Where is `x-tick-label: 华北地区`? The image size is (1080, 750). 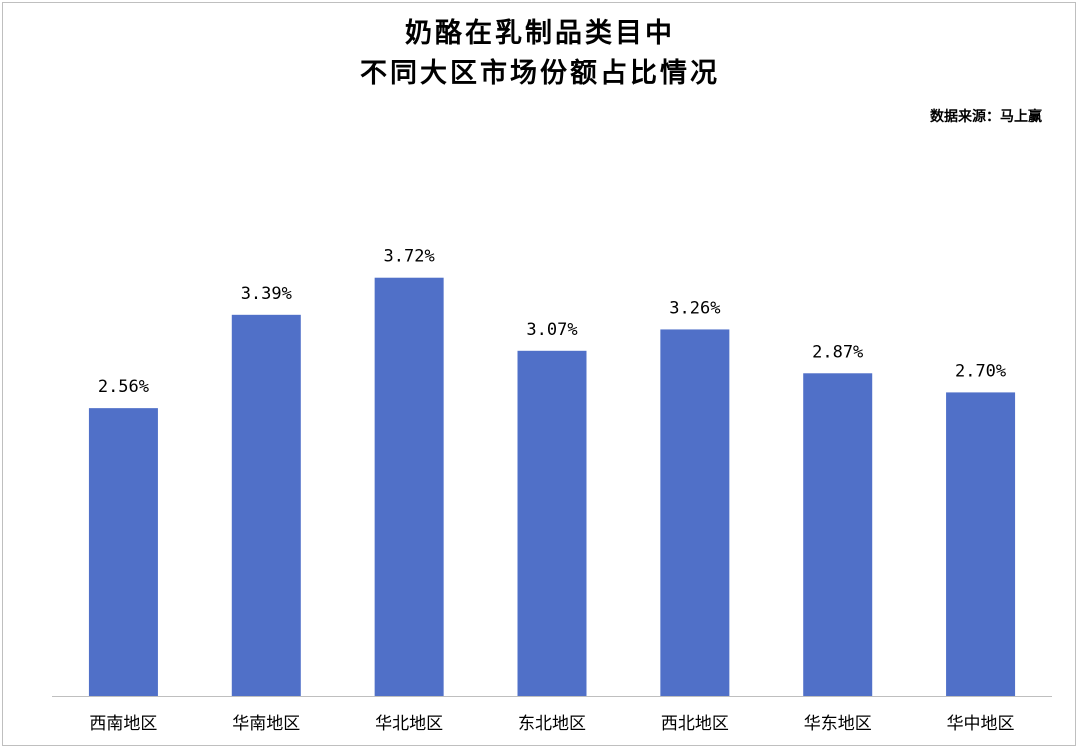 x-tick-label: 华北地区 is located at coordinates (409, 724).